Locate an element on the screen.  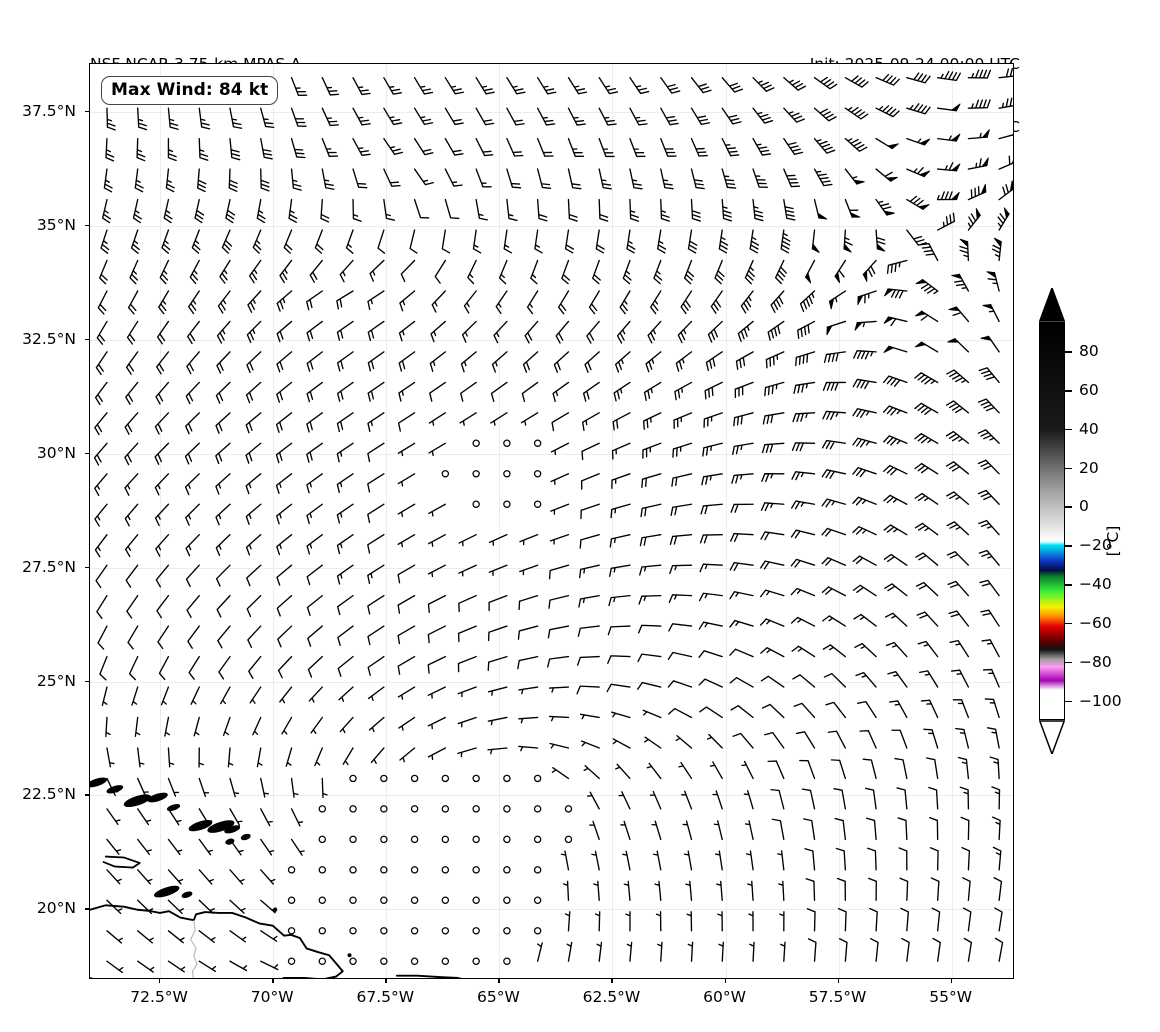
latitude-tick-mark is located at coordinates (87, 909).